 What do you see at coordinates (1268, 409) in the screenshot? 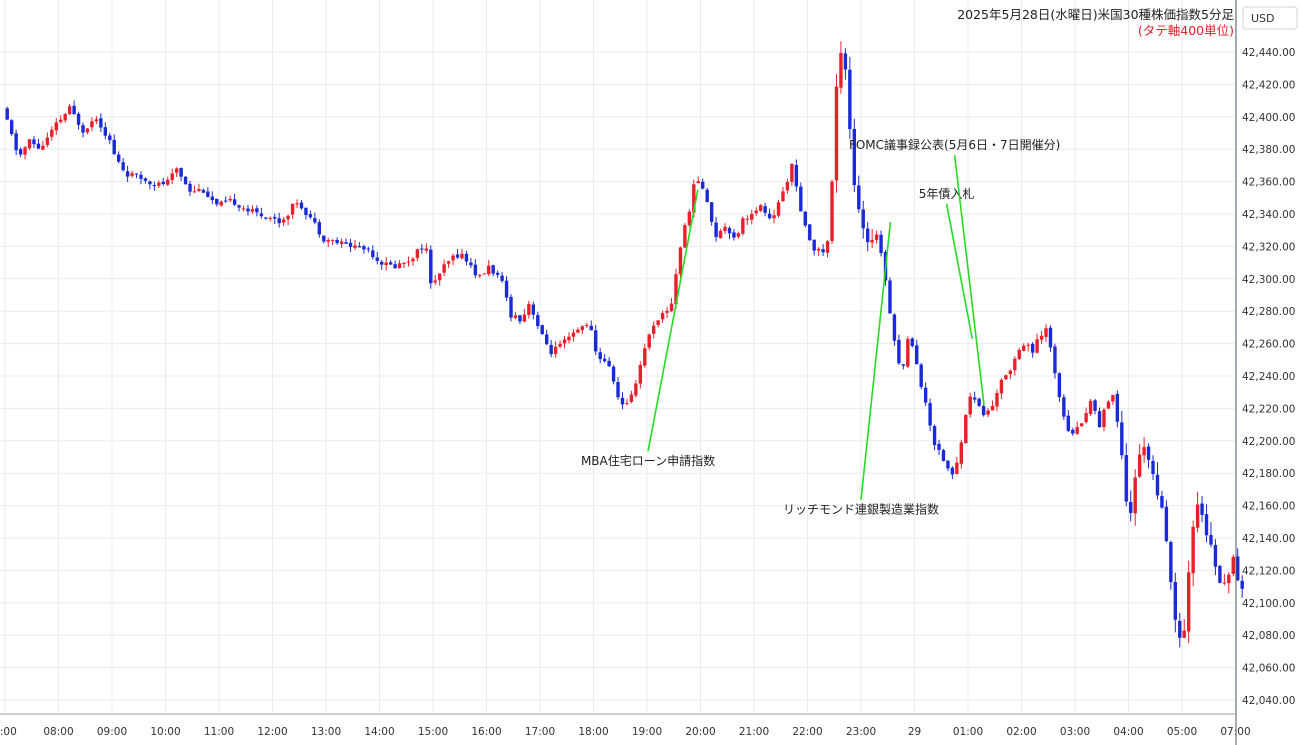
I see `y-tick-label: 42,220.00` at bounding box center [1268, 409].